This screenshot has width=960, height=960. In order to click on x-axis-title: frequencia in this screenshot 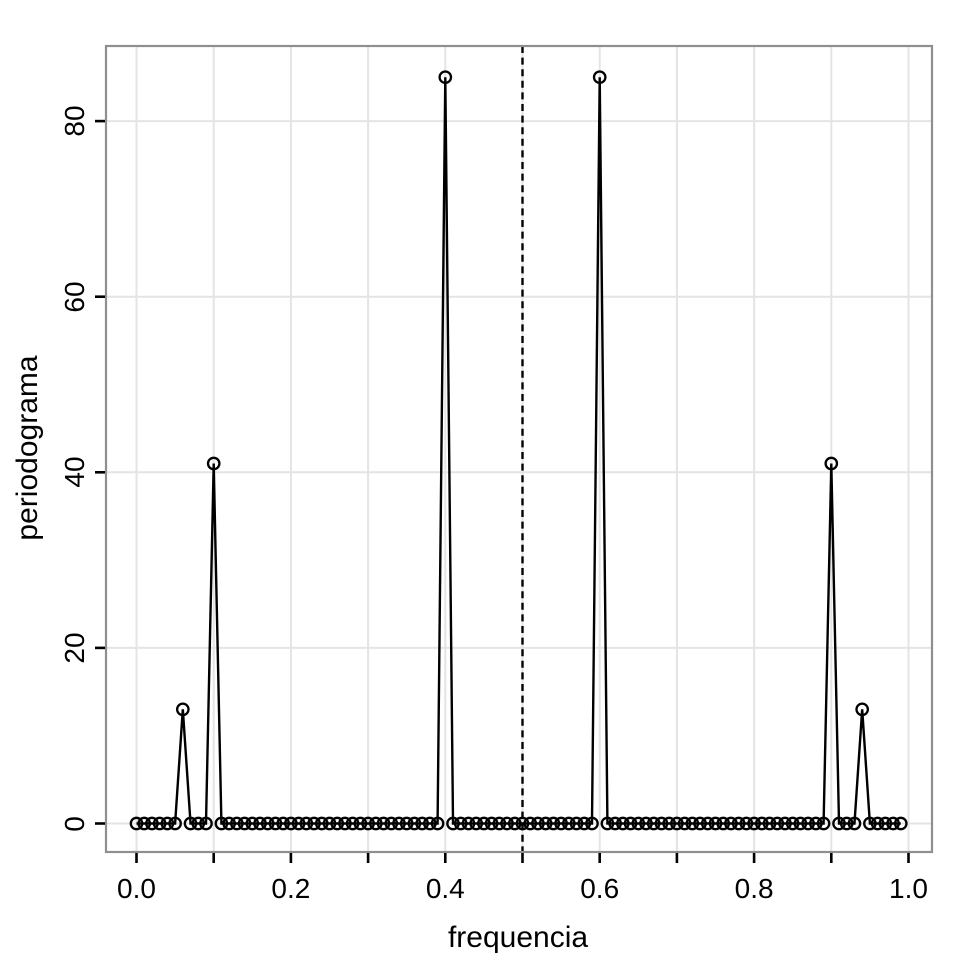, I will do `click(518, 937)`.